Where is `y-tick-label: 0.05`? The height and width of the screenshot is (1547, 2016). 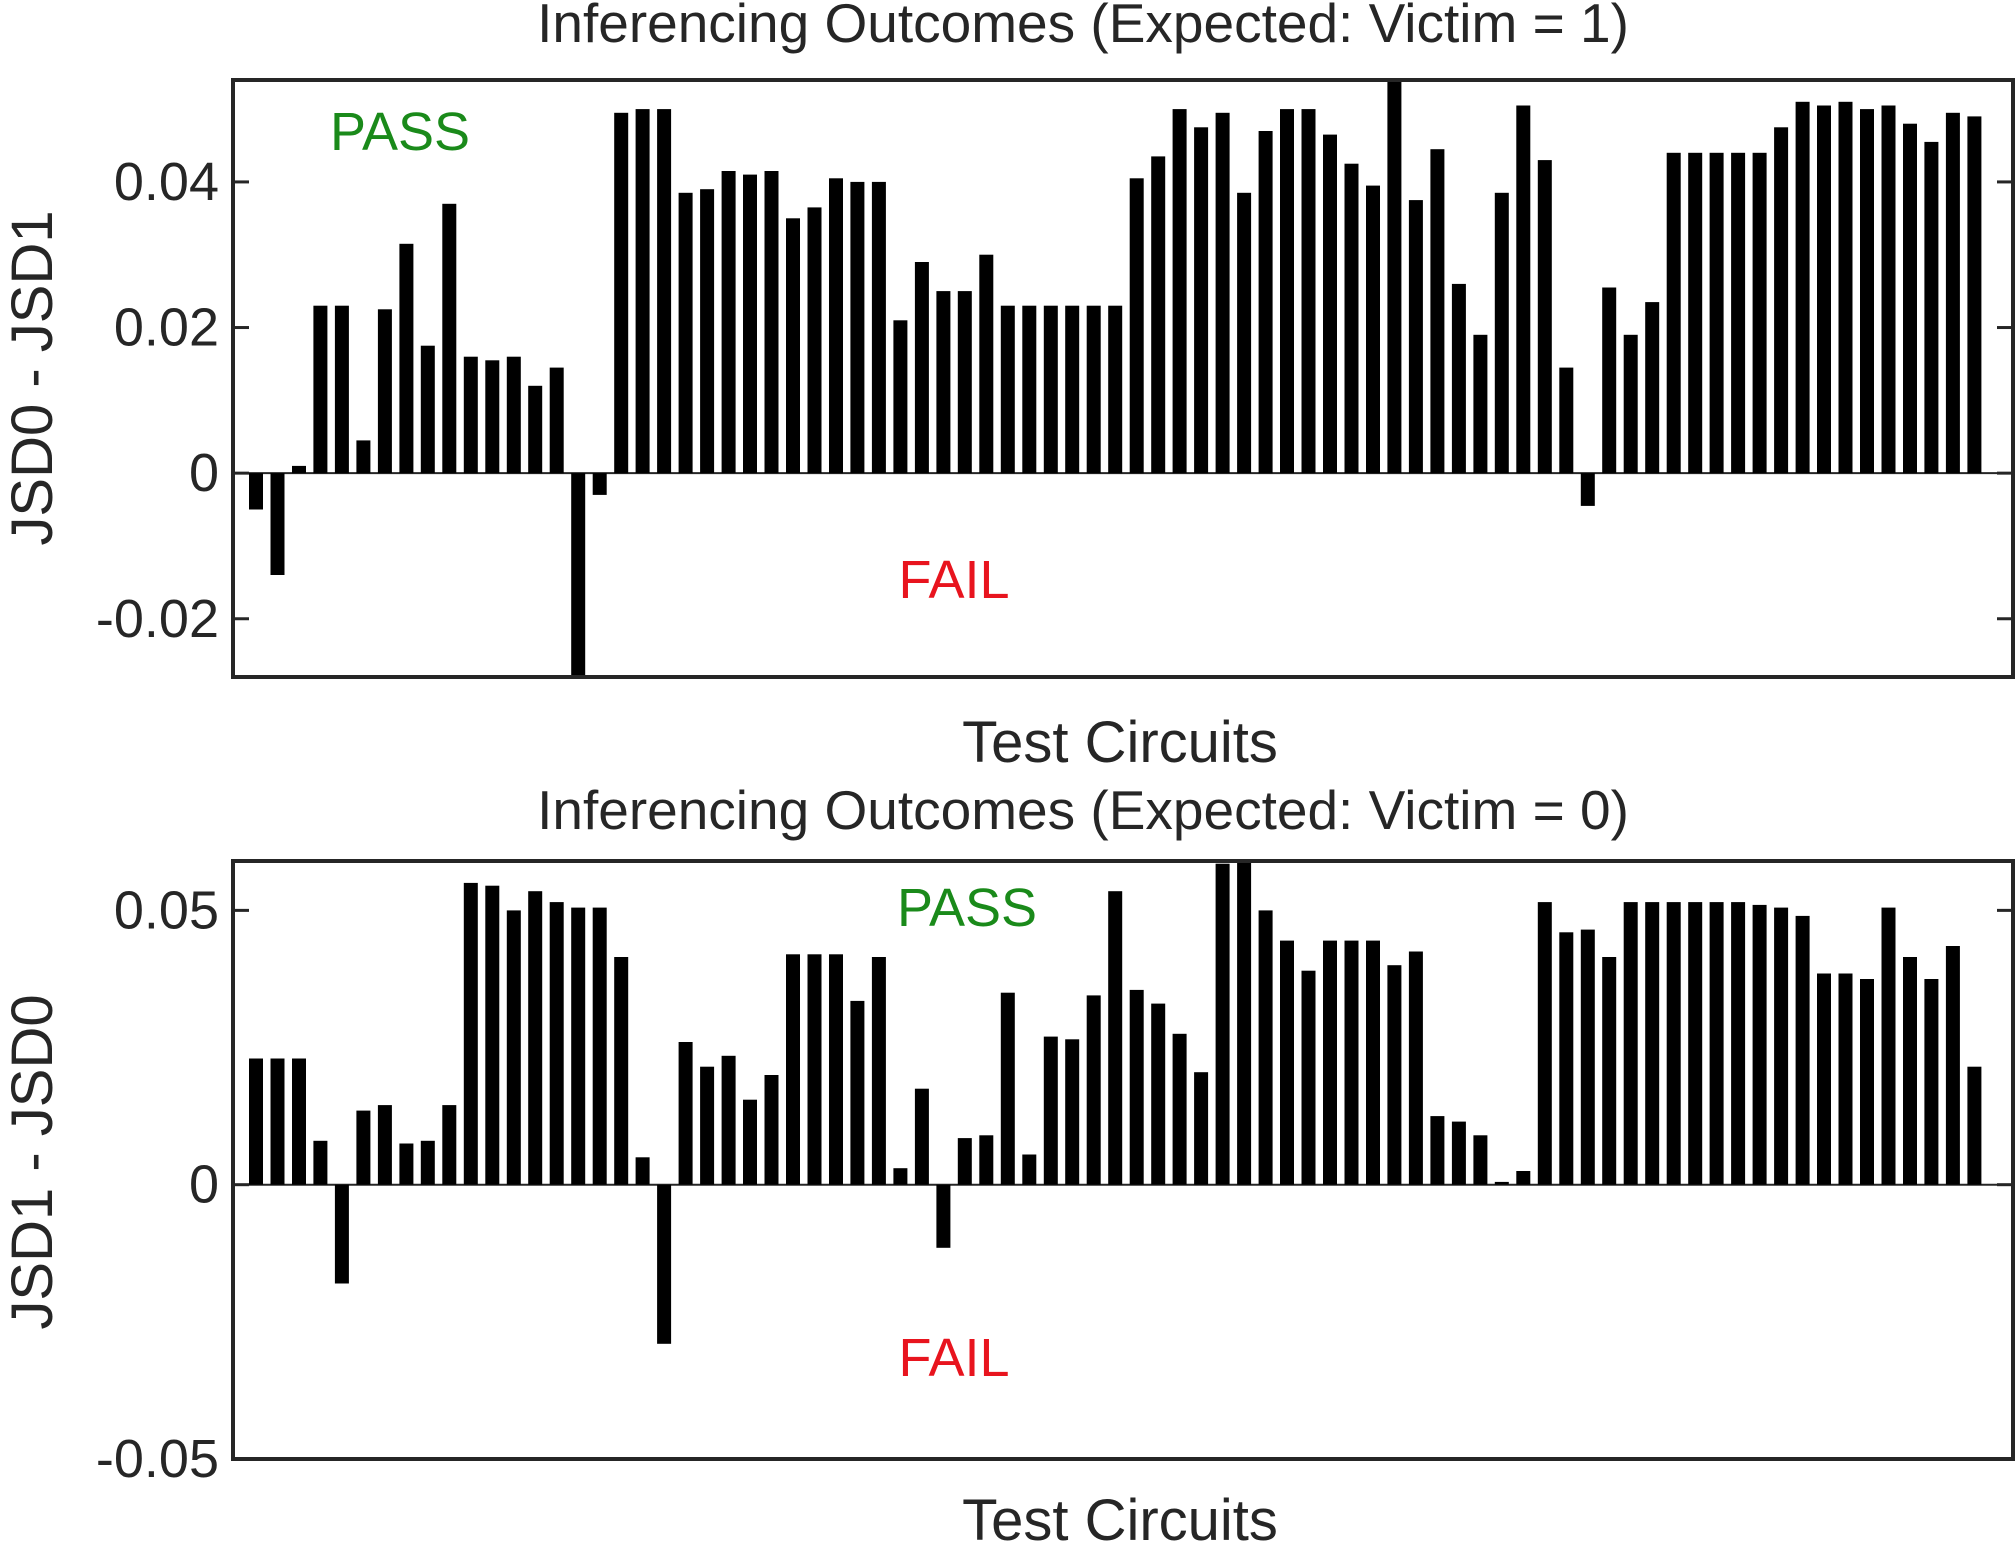
y-tick-label: 0.05 is located at coordinates (166, 910).